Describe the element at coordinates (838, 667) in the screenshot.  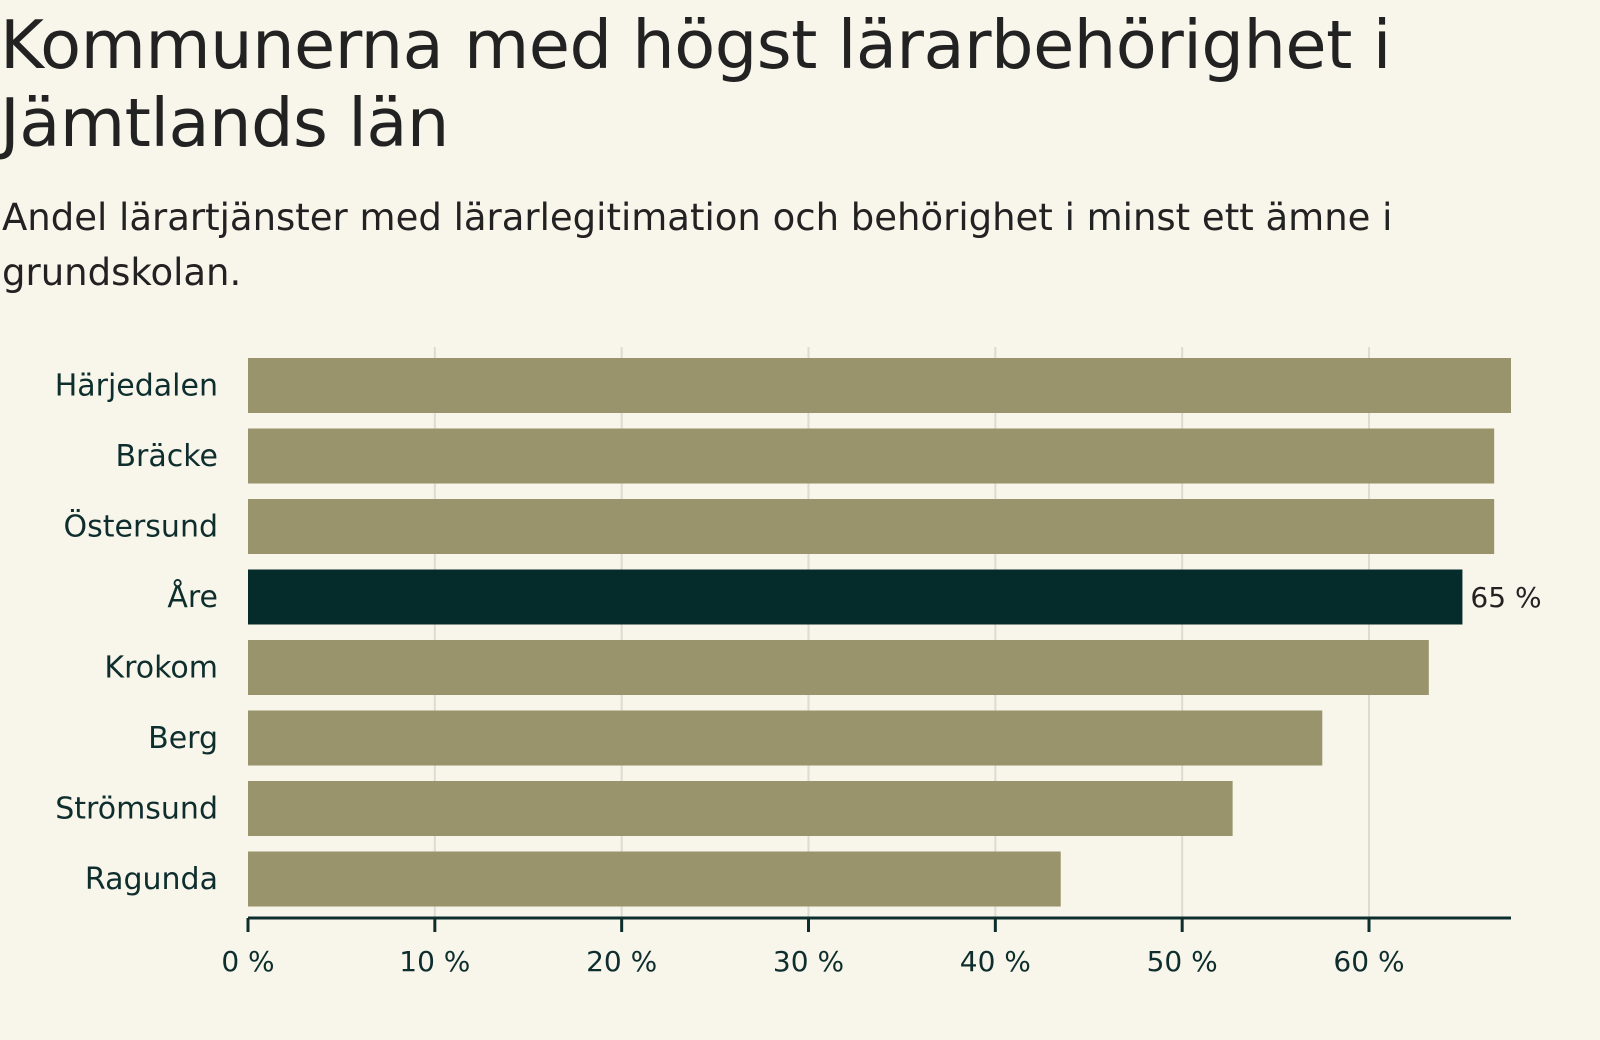
I see `bar-Krokom` at that location.